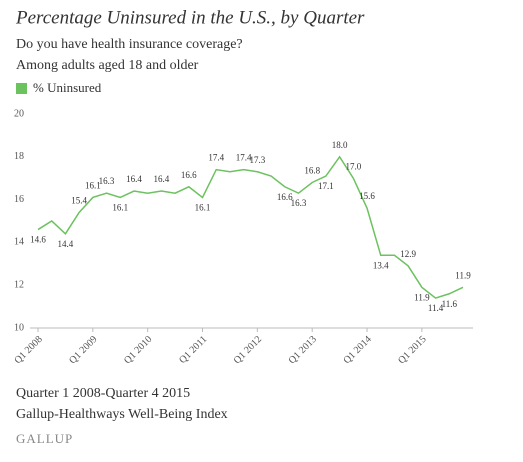  What do you see at coordinates (66, 244) in the screenshot?
I see `data-label: 14.4` at bounding box center [66, 244].